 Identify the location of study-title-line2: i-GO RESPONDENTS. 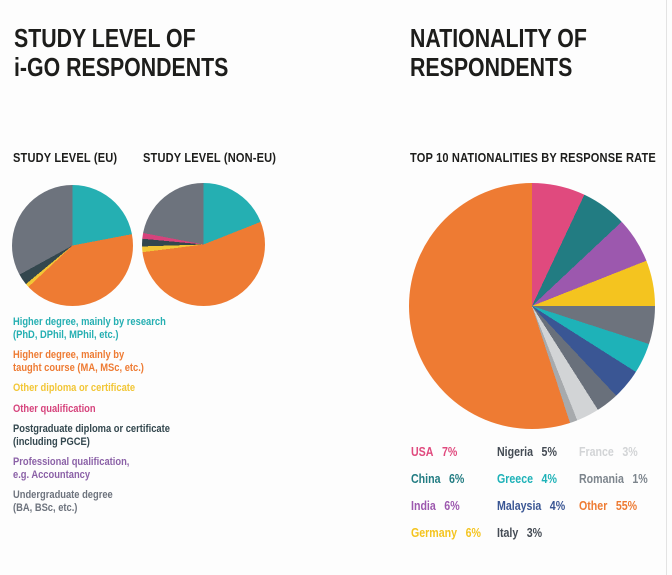
(121, 67).